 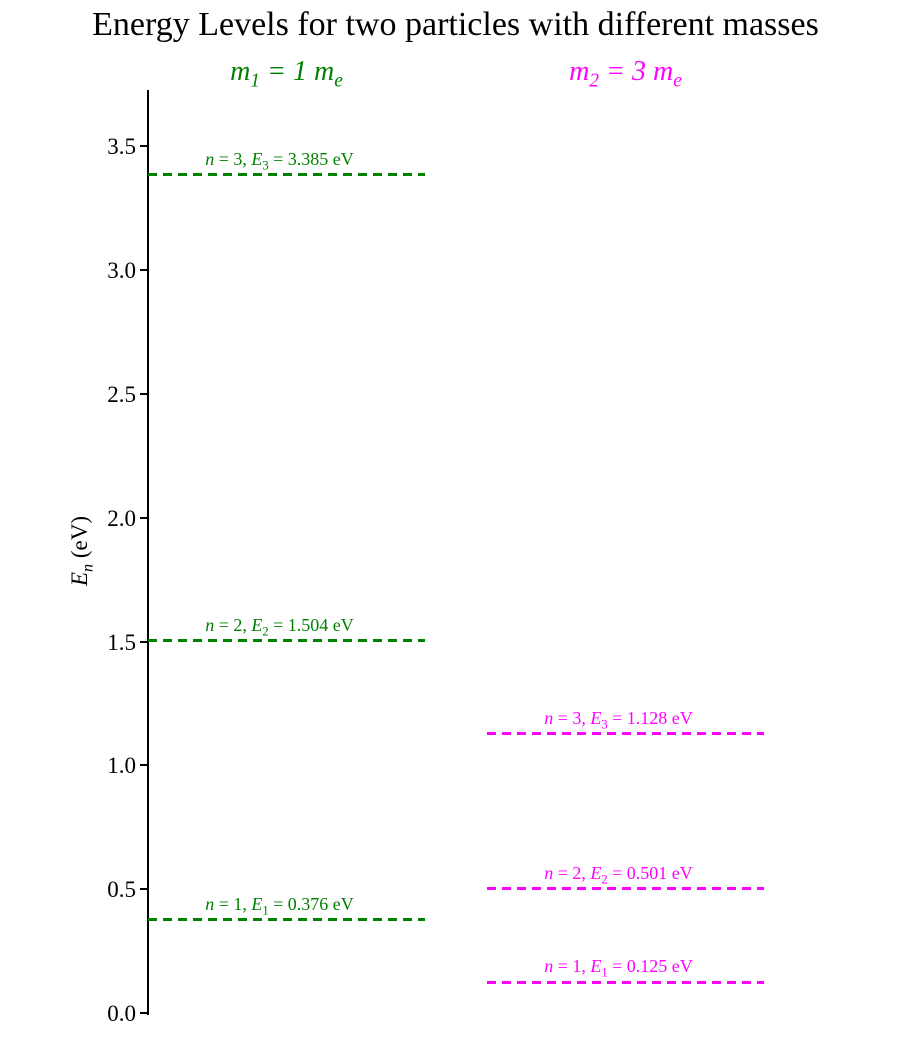 I want to click on y-tick-label: 1.0, so click(x=121, y=766).